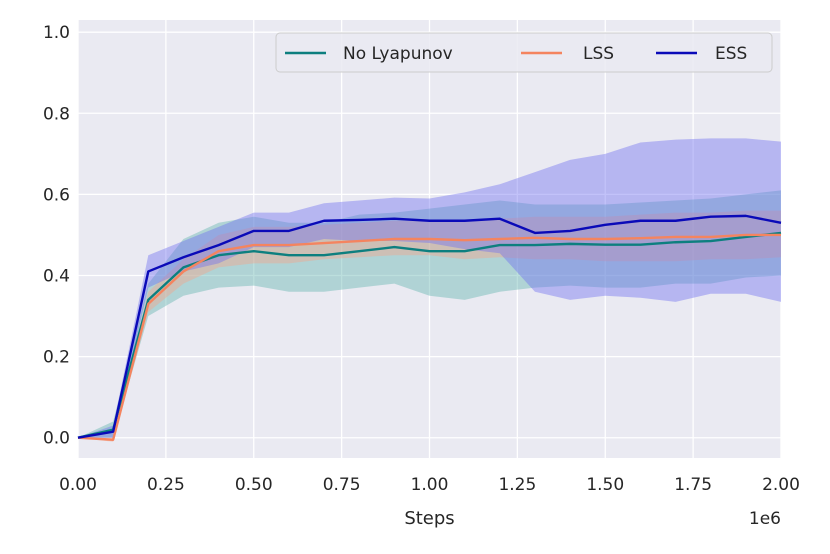 This screenshot has width=830, height=554. What do you see at coordinates (78, 485) in the screenshot?
I see `x-tick-label: 0.00` at bounding box center [78, 485].